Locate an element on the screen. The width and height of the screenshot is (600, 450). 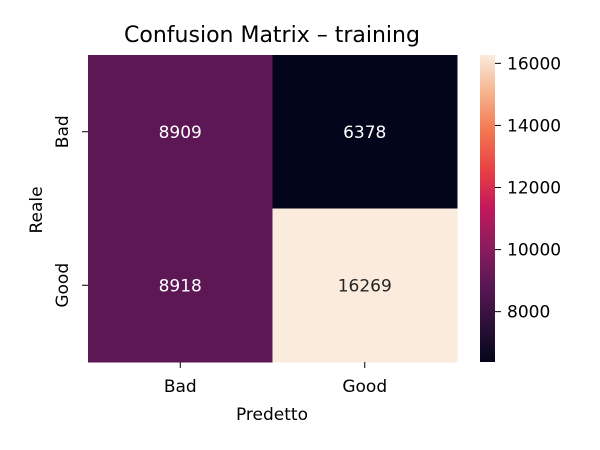
cell-value-label: 8909 is located at coordinates (180, 133).